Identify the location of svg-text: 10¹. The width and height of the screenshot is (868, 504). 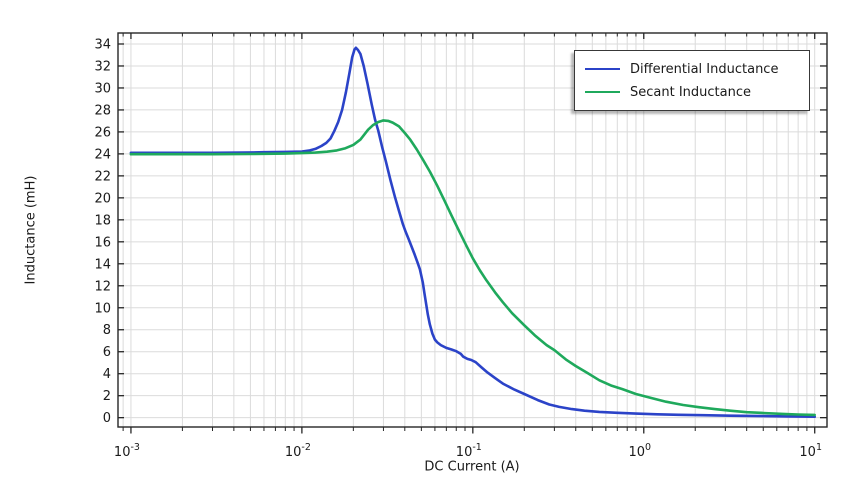
(810, 451).